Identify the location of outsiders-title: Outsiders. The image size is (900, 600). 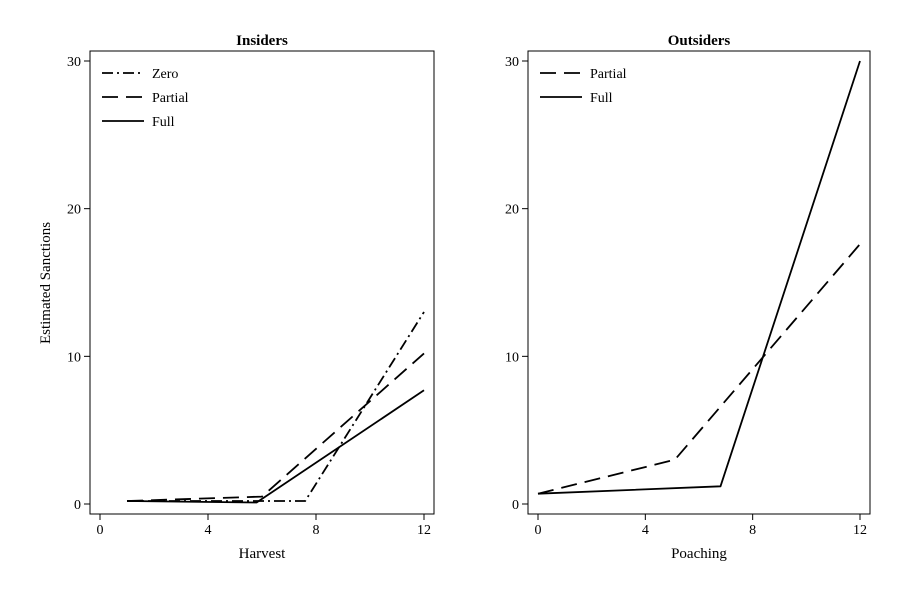
(699, 41).